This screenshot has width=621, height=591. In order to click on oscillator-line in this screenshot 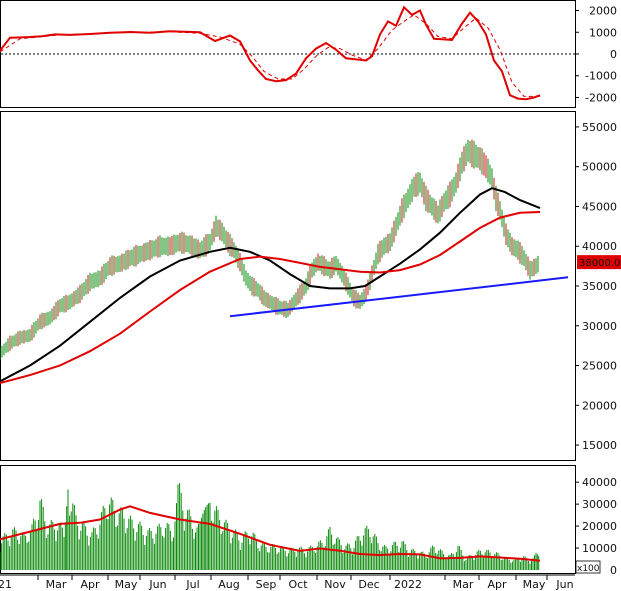, I will do `click(270, 53)`.